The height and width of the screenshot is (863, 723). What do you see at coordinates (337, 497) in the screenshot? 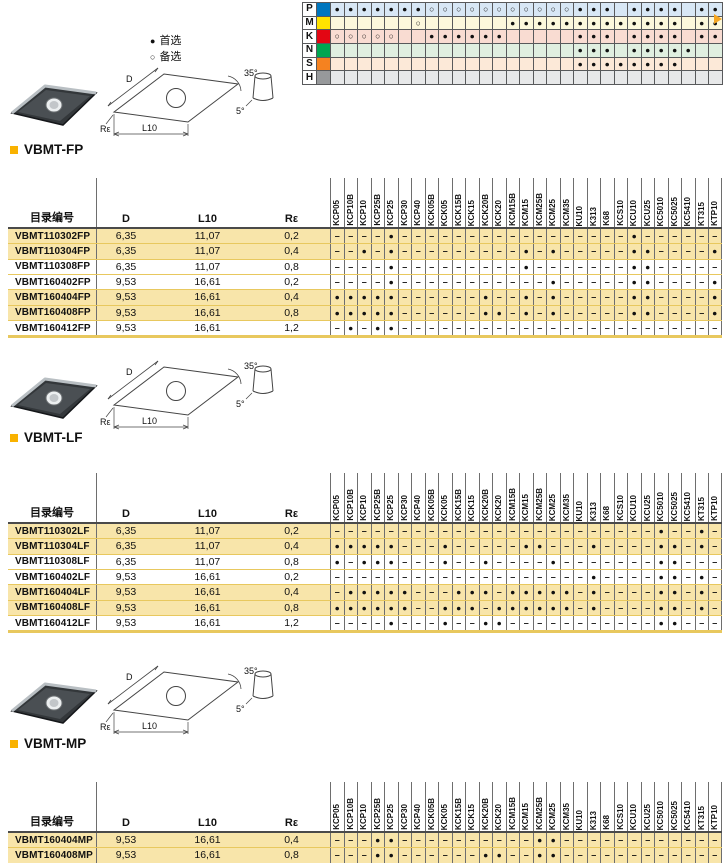
I see `grade-column-header: KCP05` at bounding box center [337, 497].